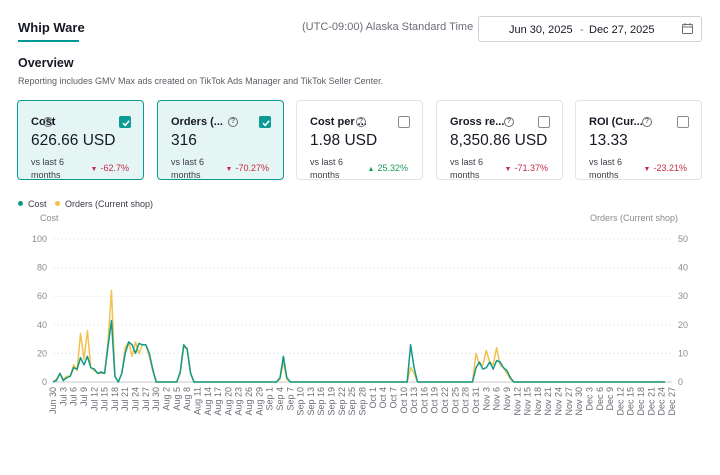 This screenshot has width=720, height=475. I want to click on x-tick-label: Sep 7, so click(290, 399).